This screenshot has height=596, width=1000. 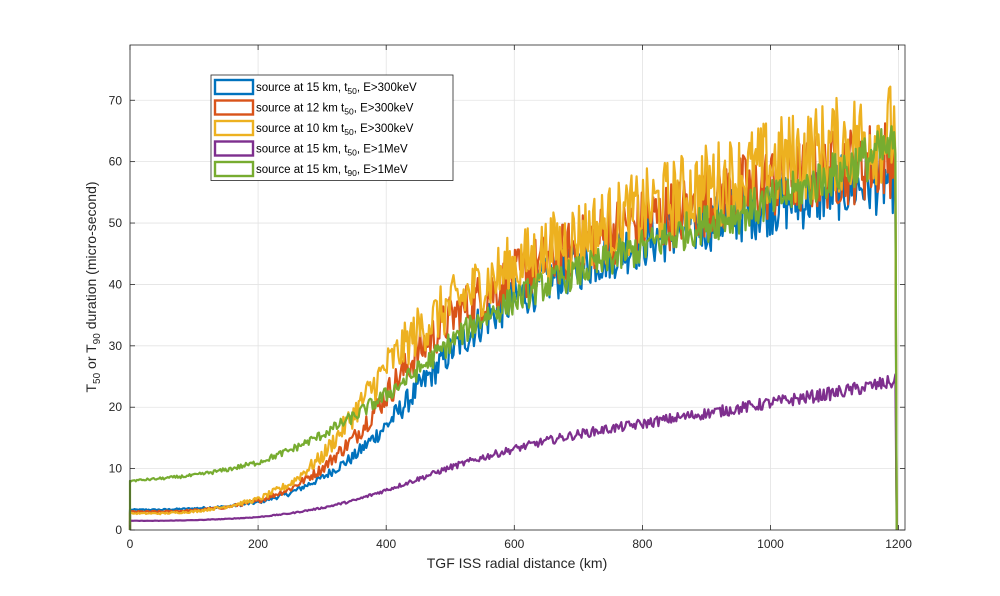 What do you see at coordinates (514, 544) in the screenshot?
I see `x-tick-label: 600` at bounding box center [514, 544].